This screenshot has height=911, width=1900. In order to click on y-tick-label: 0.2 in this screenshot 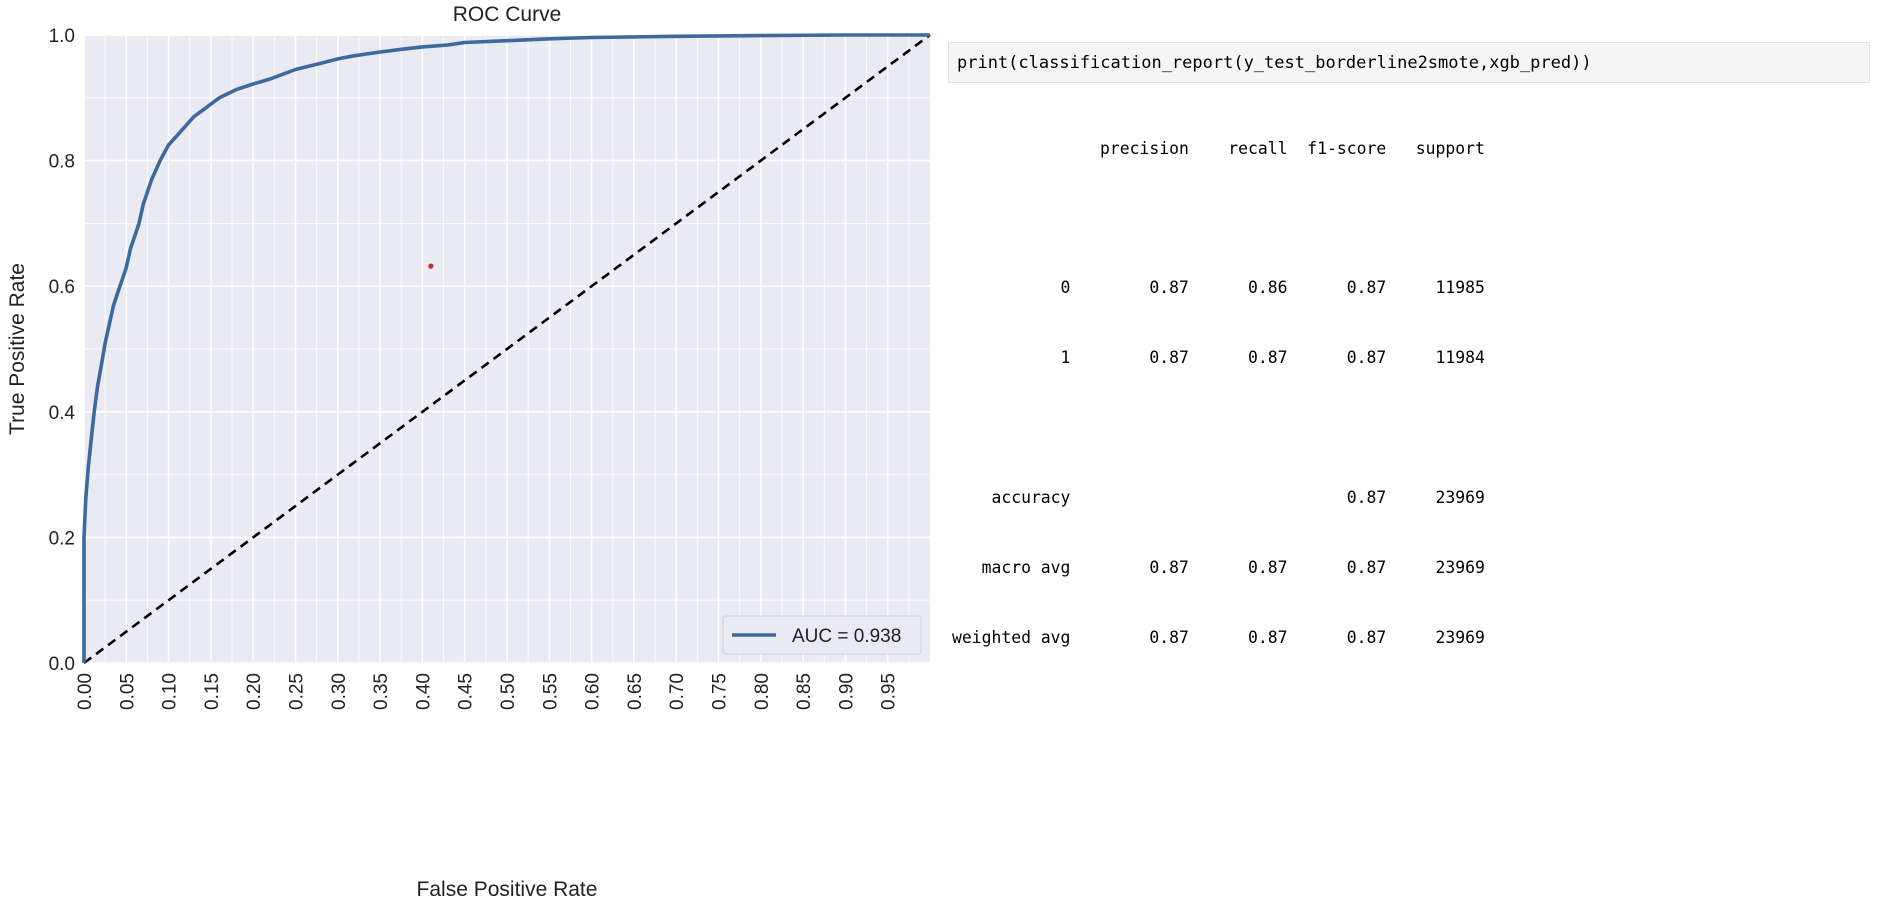, I will do `click(62, 538)`.